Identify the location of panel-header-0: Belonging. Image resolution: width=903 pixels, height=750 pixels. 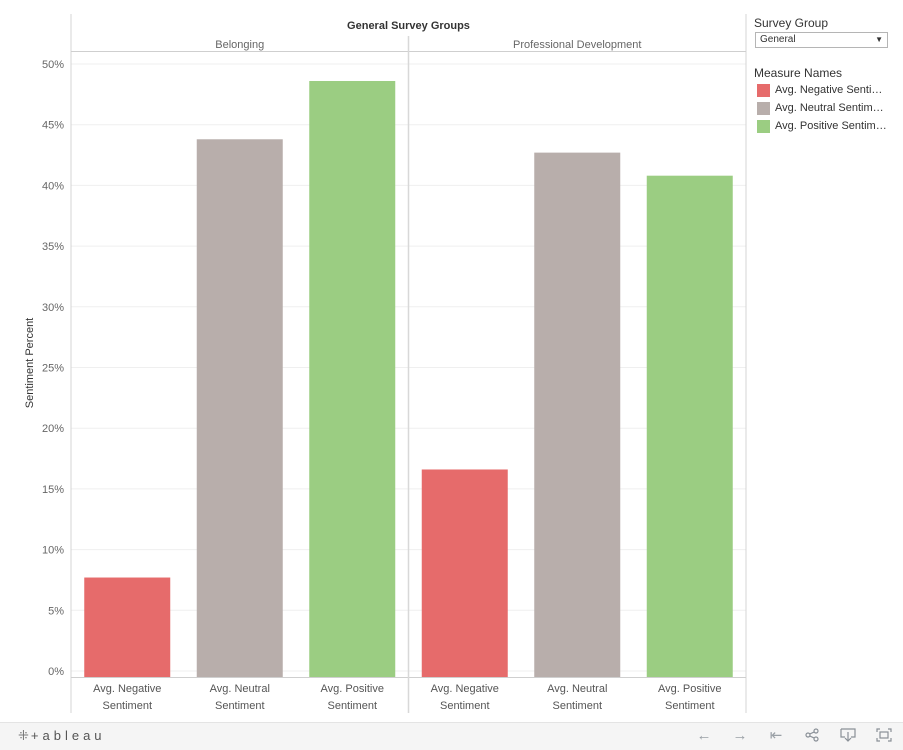
(239, 45).